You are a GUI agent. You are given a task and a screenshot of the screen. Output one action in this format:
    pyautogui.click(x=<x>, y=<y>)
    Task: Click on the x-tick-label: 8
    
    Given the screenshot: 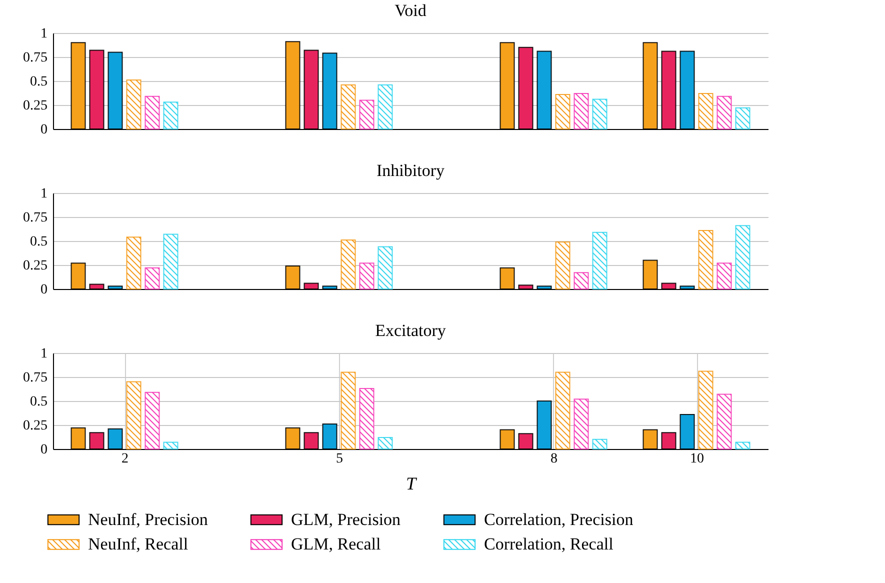 What is the action you would take?
    pyautogui.click(x=554, y=459)
    